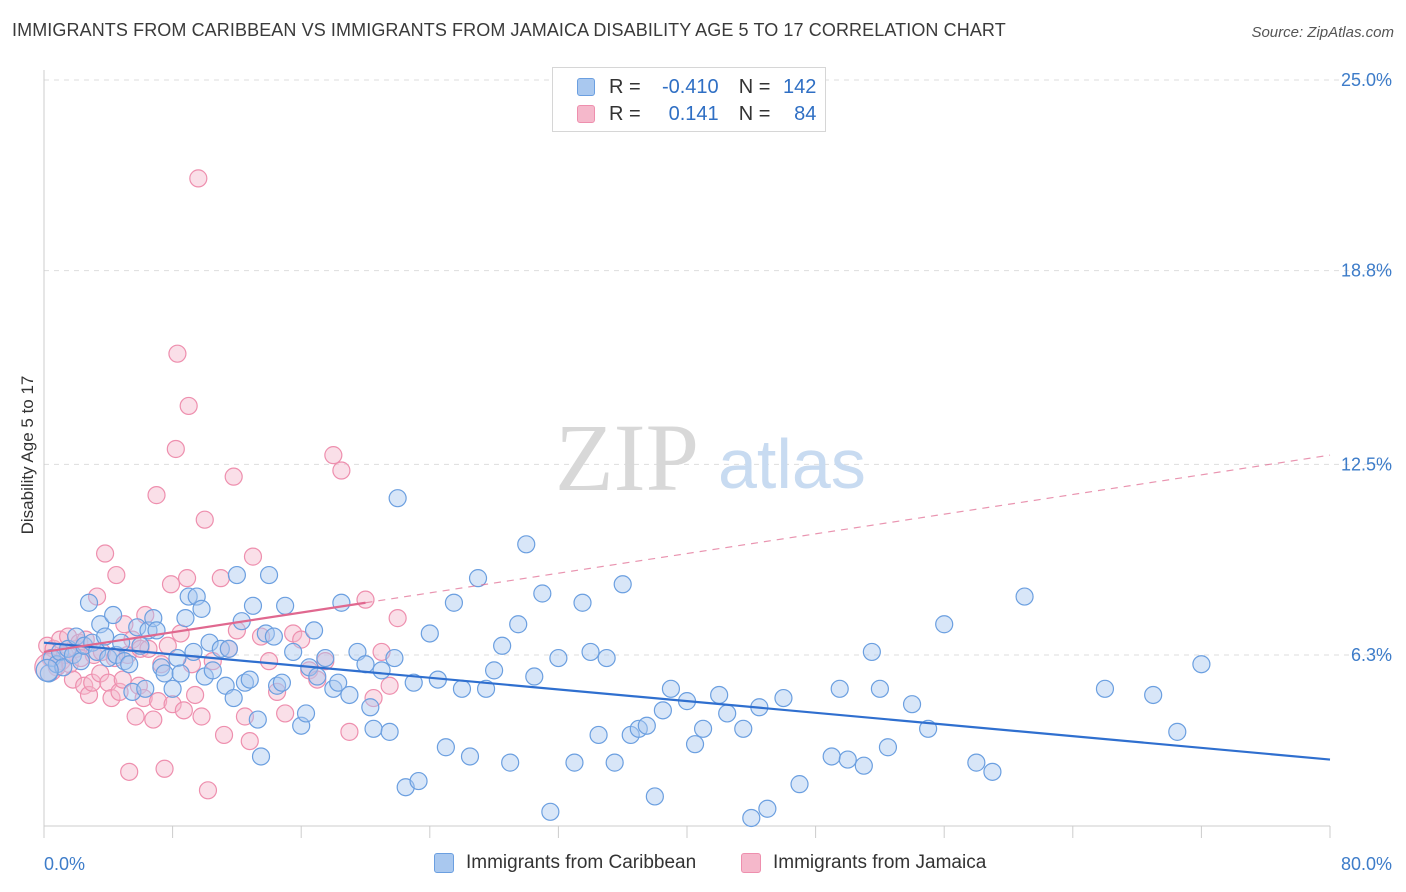 The width and height of the screenshot is (1406, 892). I want to click on jamaica-trend-extension, so click(848, 529).